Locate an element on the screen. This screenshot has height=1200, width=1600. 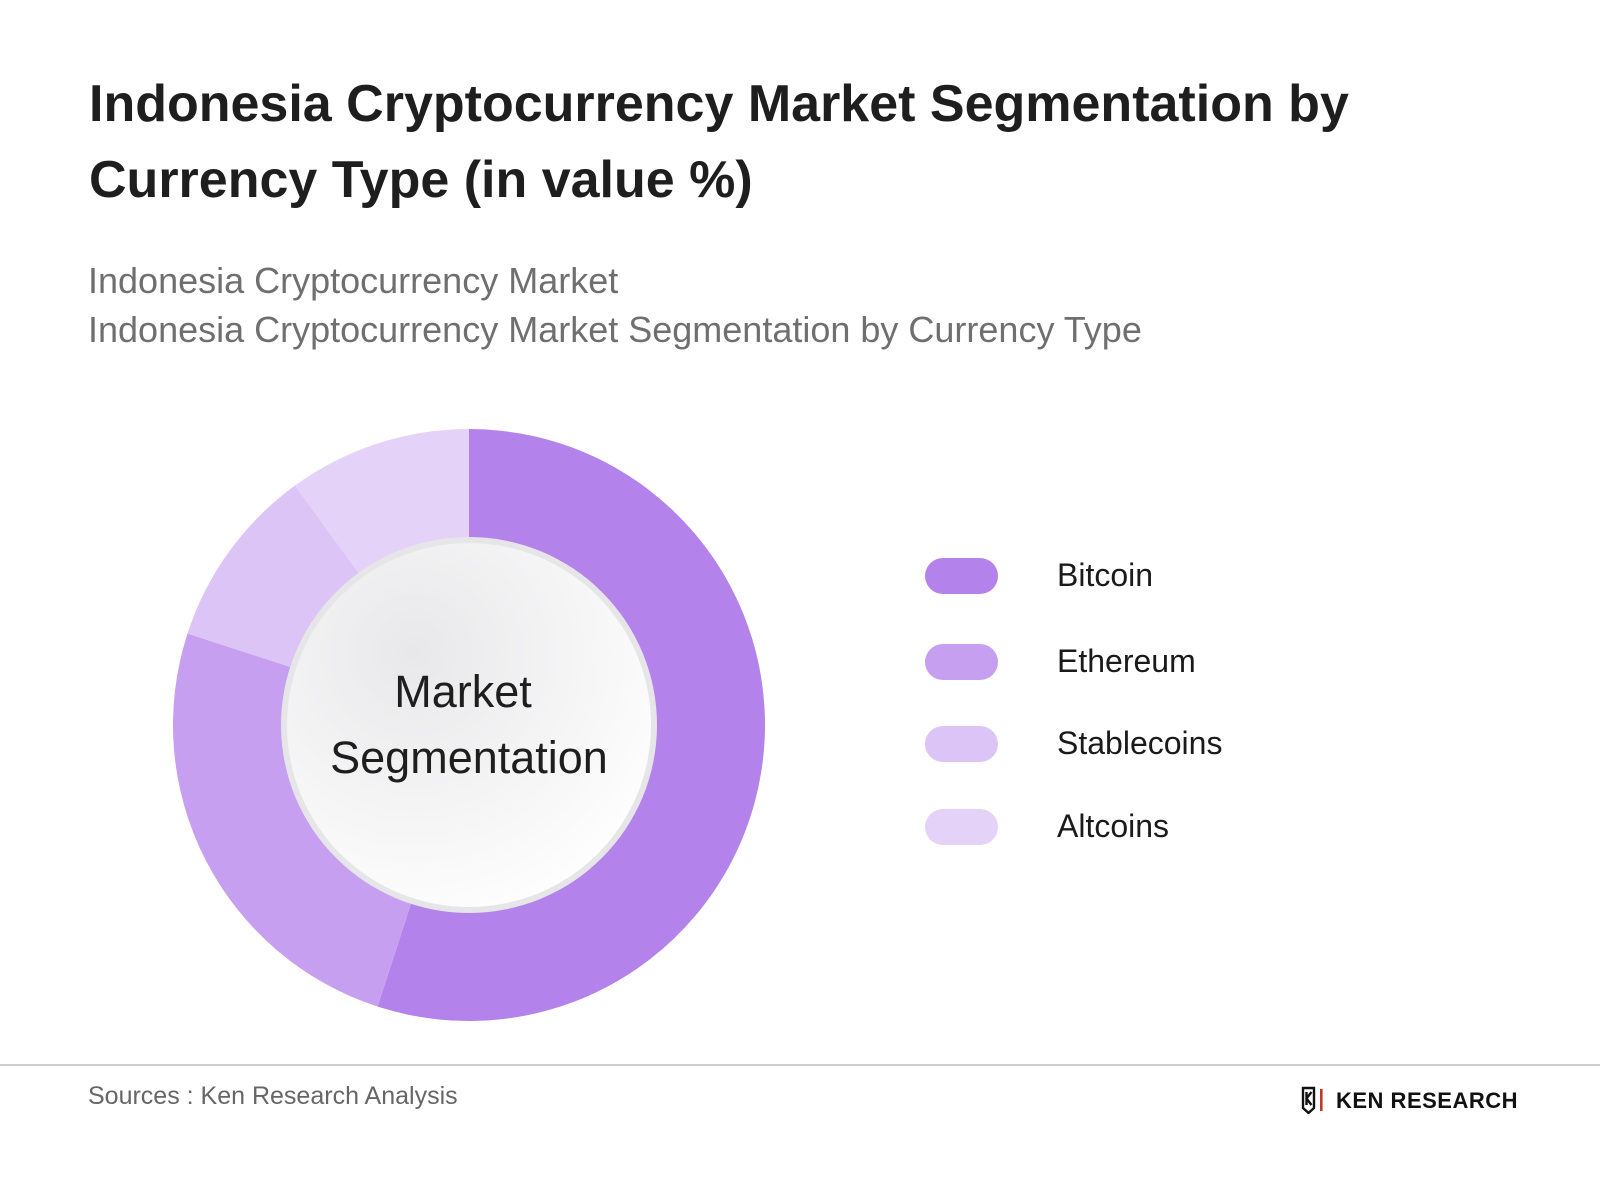
legend-label: Altcoins is located at coordinates (1113, 826).